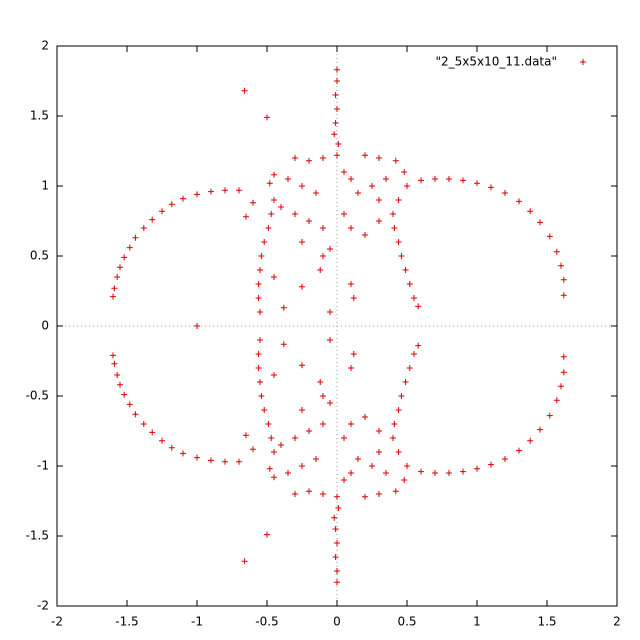 This screenshot has width=640, height=640. What do you see at coordinates (337, 622) in the screenshot?
I see `x-tick-label: 0` at bounding box center [337, 622].